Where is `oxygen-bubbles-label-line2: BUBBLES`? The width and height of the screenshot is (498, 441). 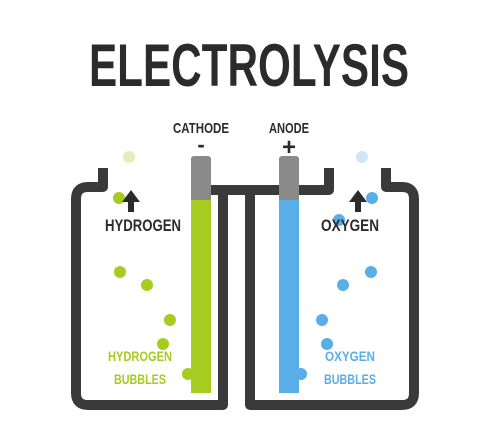
oxygen-bubbles-label-line2: BUBBLES is located at coordinates (350, 379).